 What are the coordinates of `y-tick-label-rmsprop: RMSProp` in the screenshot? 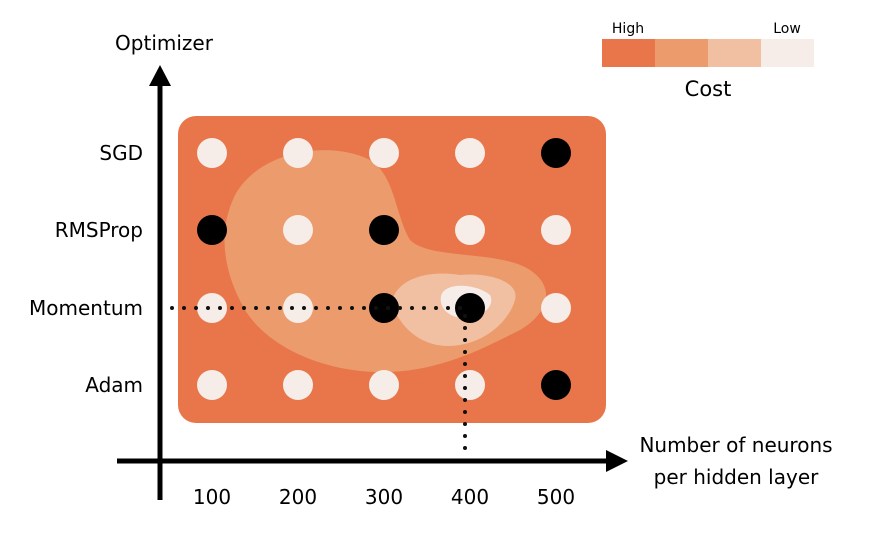 It's located at (99, 230).